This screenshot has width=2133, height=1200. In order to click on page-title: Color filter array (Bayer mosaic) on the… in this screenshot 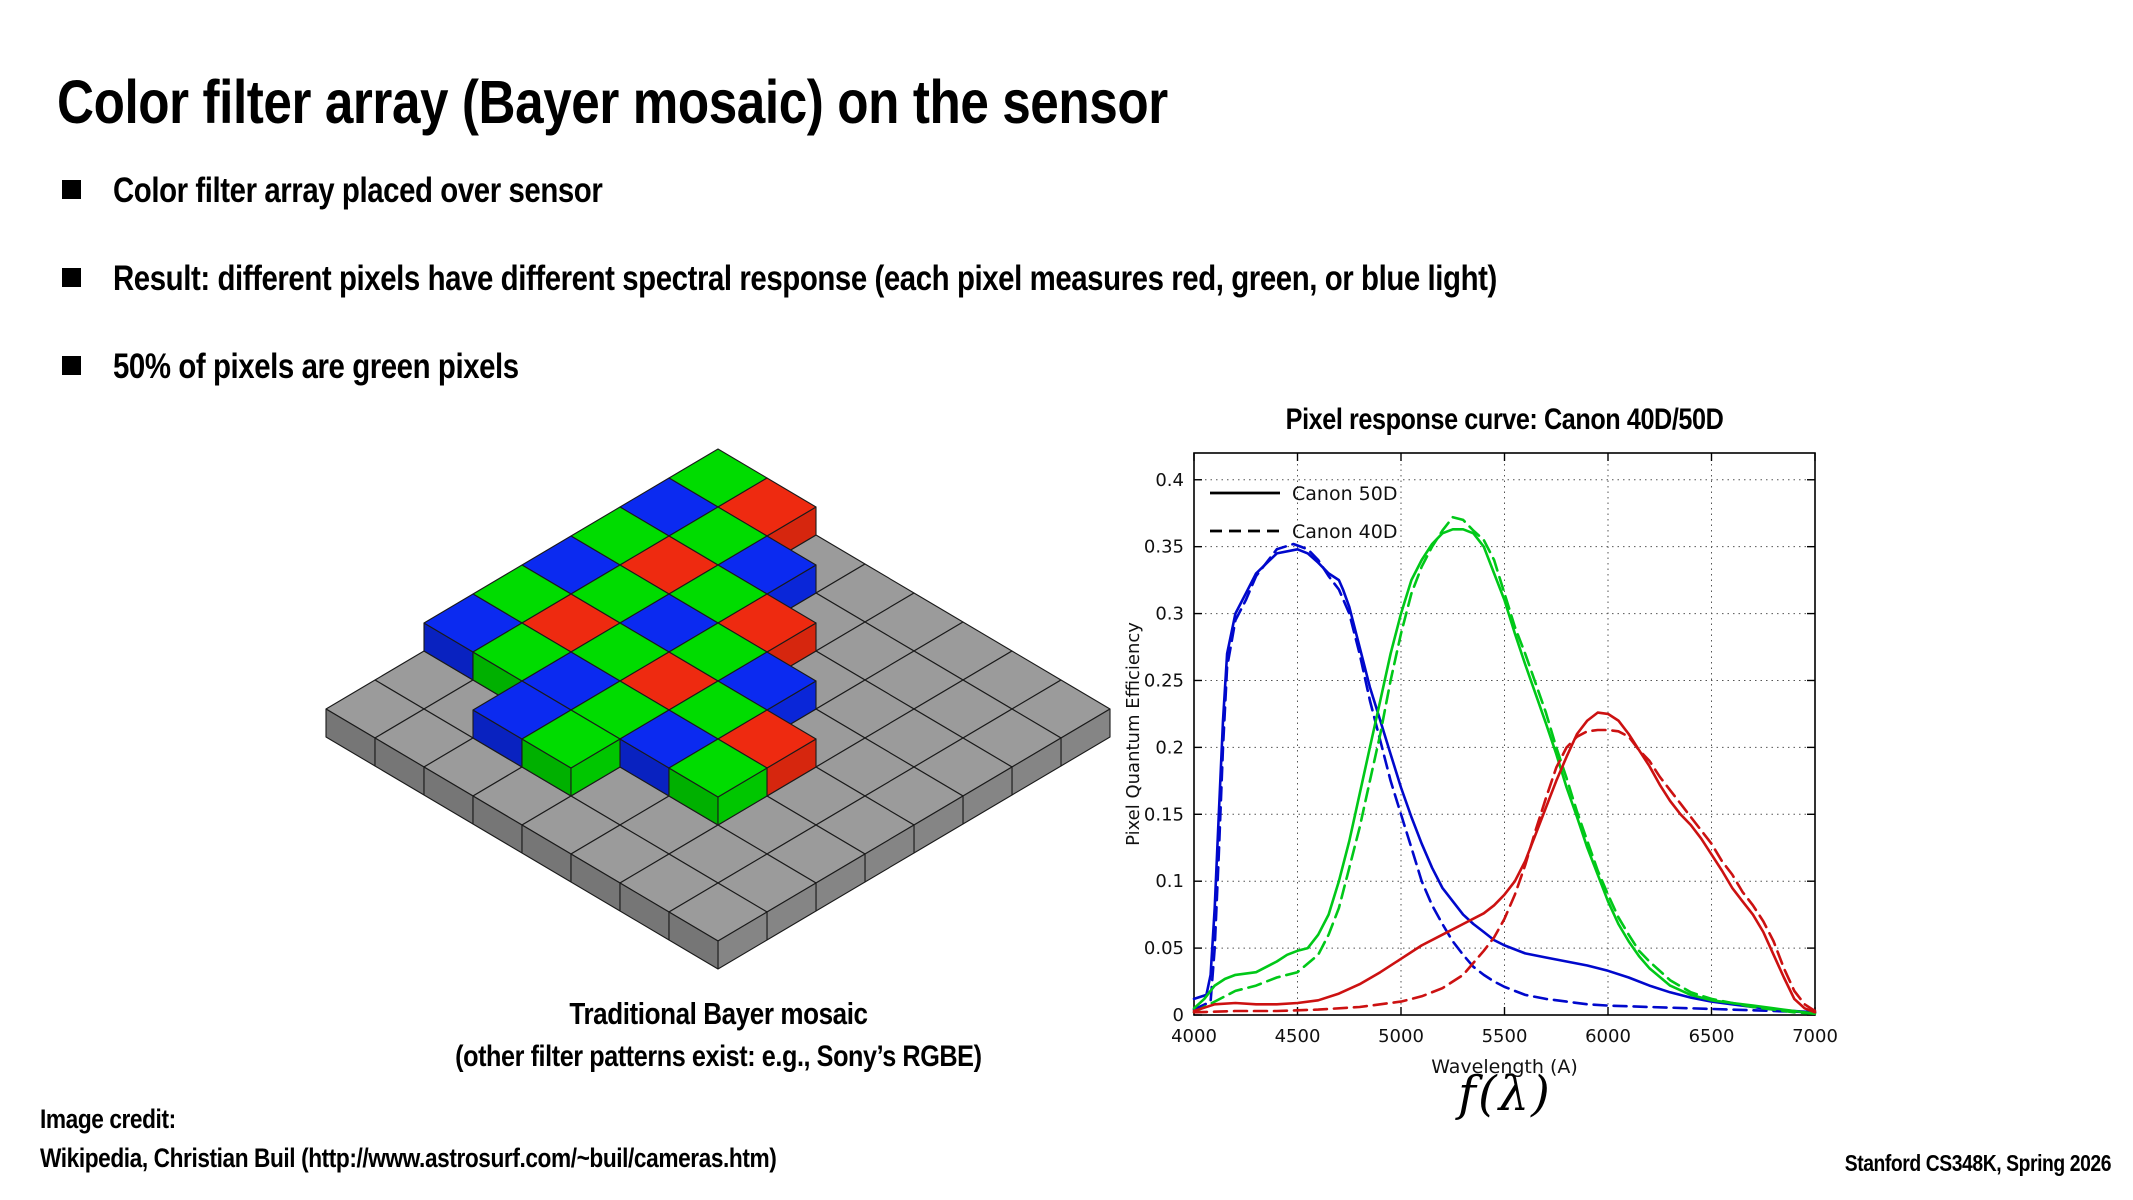, I will do `click(718, 102)`.